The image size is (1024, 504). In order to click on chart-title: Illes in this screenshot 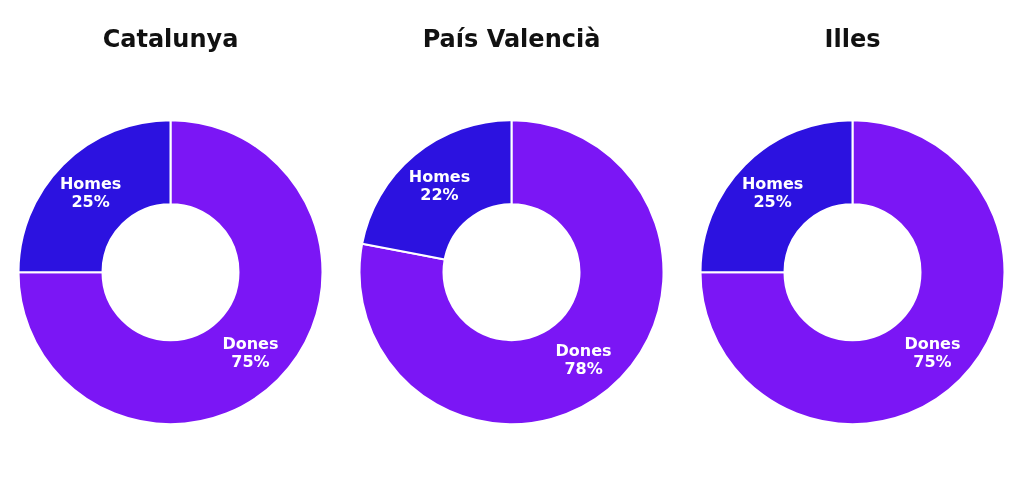, I will do `click(852, 39)`.